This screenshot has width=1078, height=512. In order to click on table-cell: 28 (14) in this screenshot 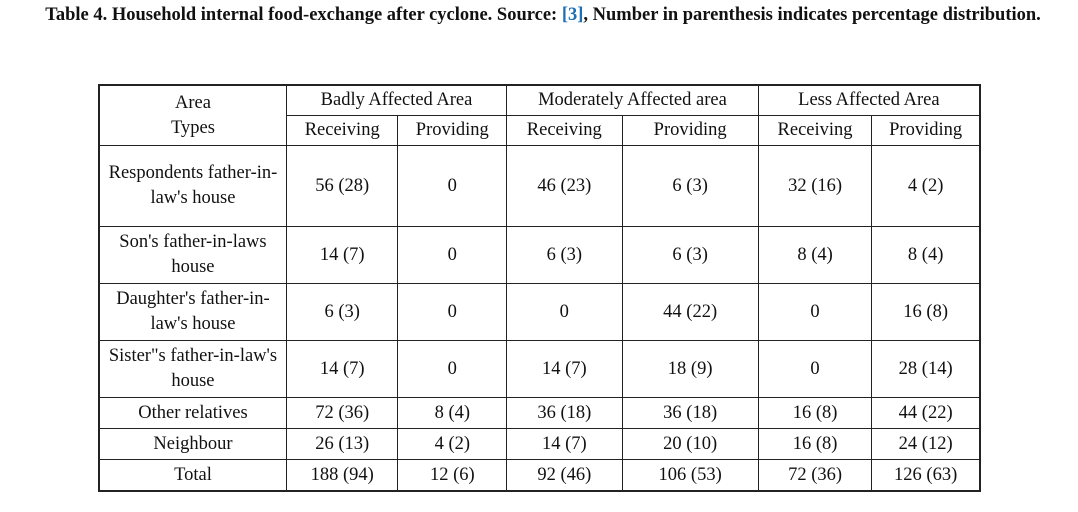, I will do `click(926, 369)`.